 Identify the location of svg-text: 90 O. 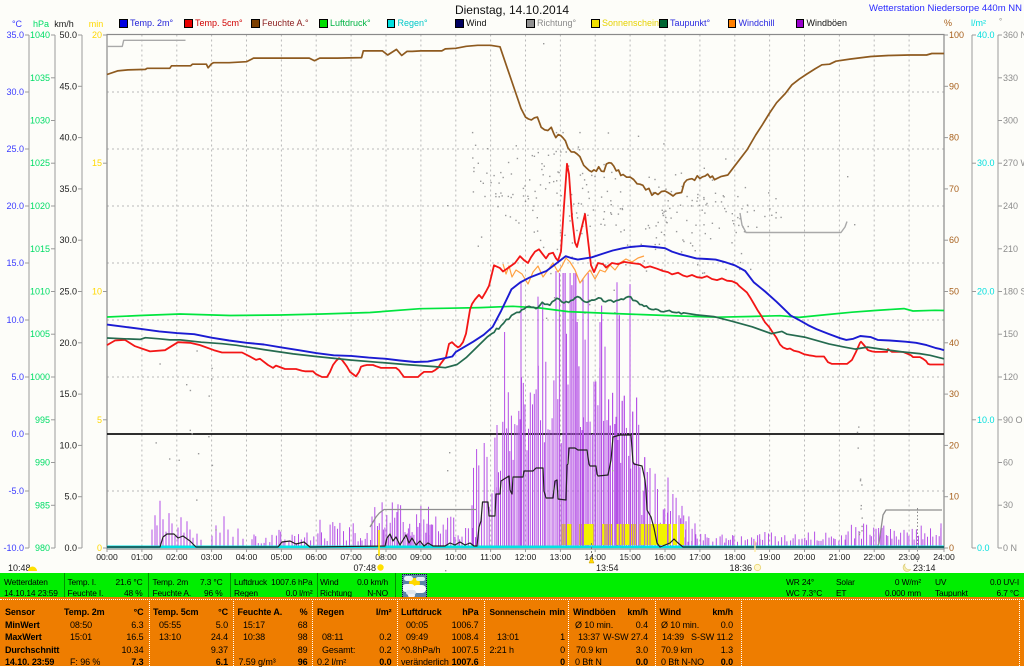
(1013, 420).